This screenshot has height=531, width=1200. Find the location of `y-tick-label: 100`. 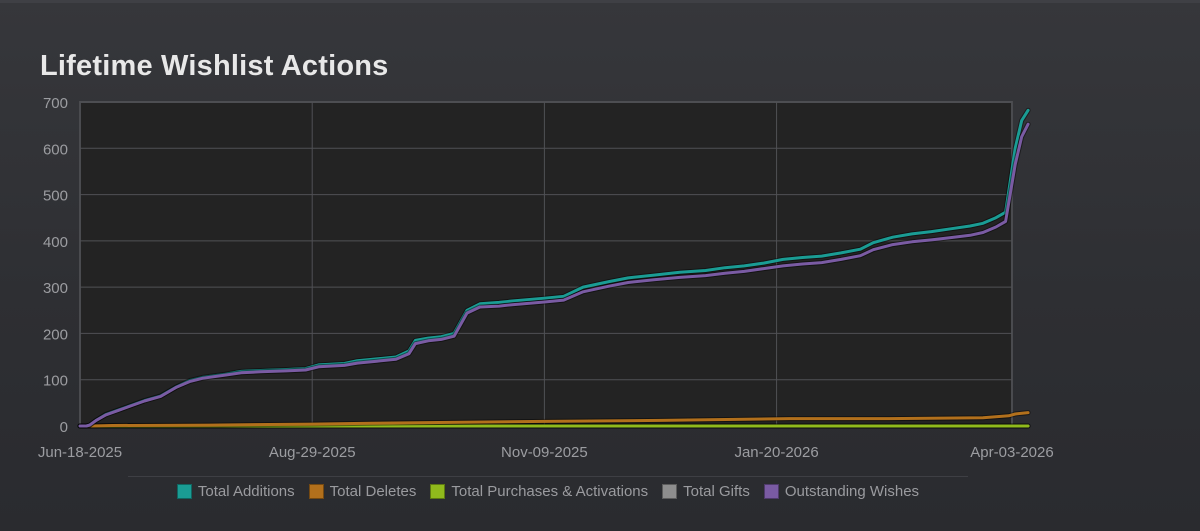

y-tick-label: 100 is located at coordinates (55, 381).